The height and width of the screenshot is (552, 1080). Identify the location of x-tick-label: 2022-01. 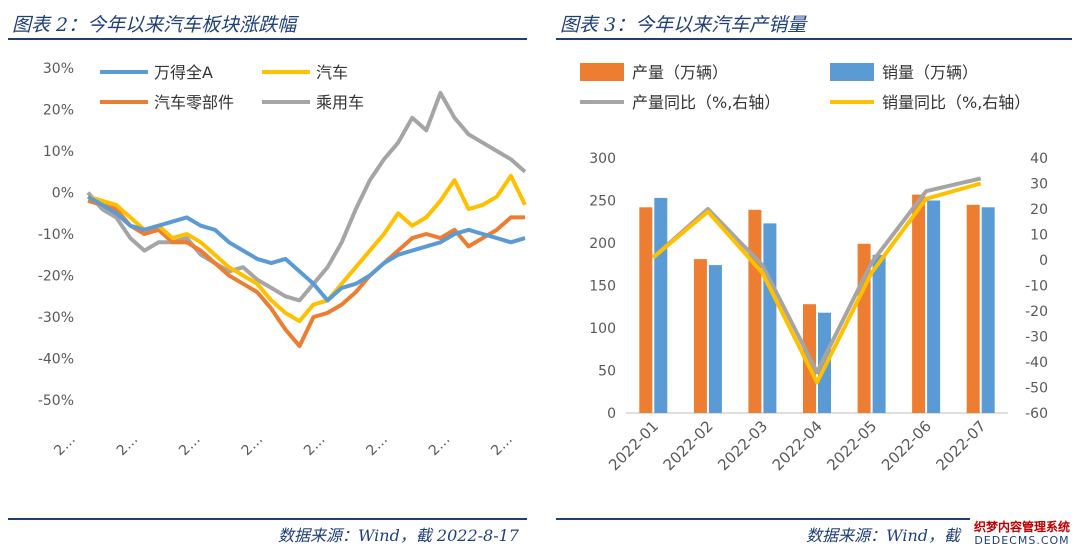
(633, 445).